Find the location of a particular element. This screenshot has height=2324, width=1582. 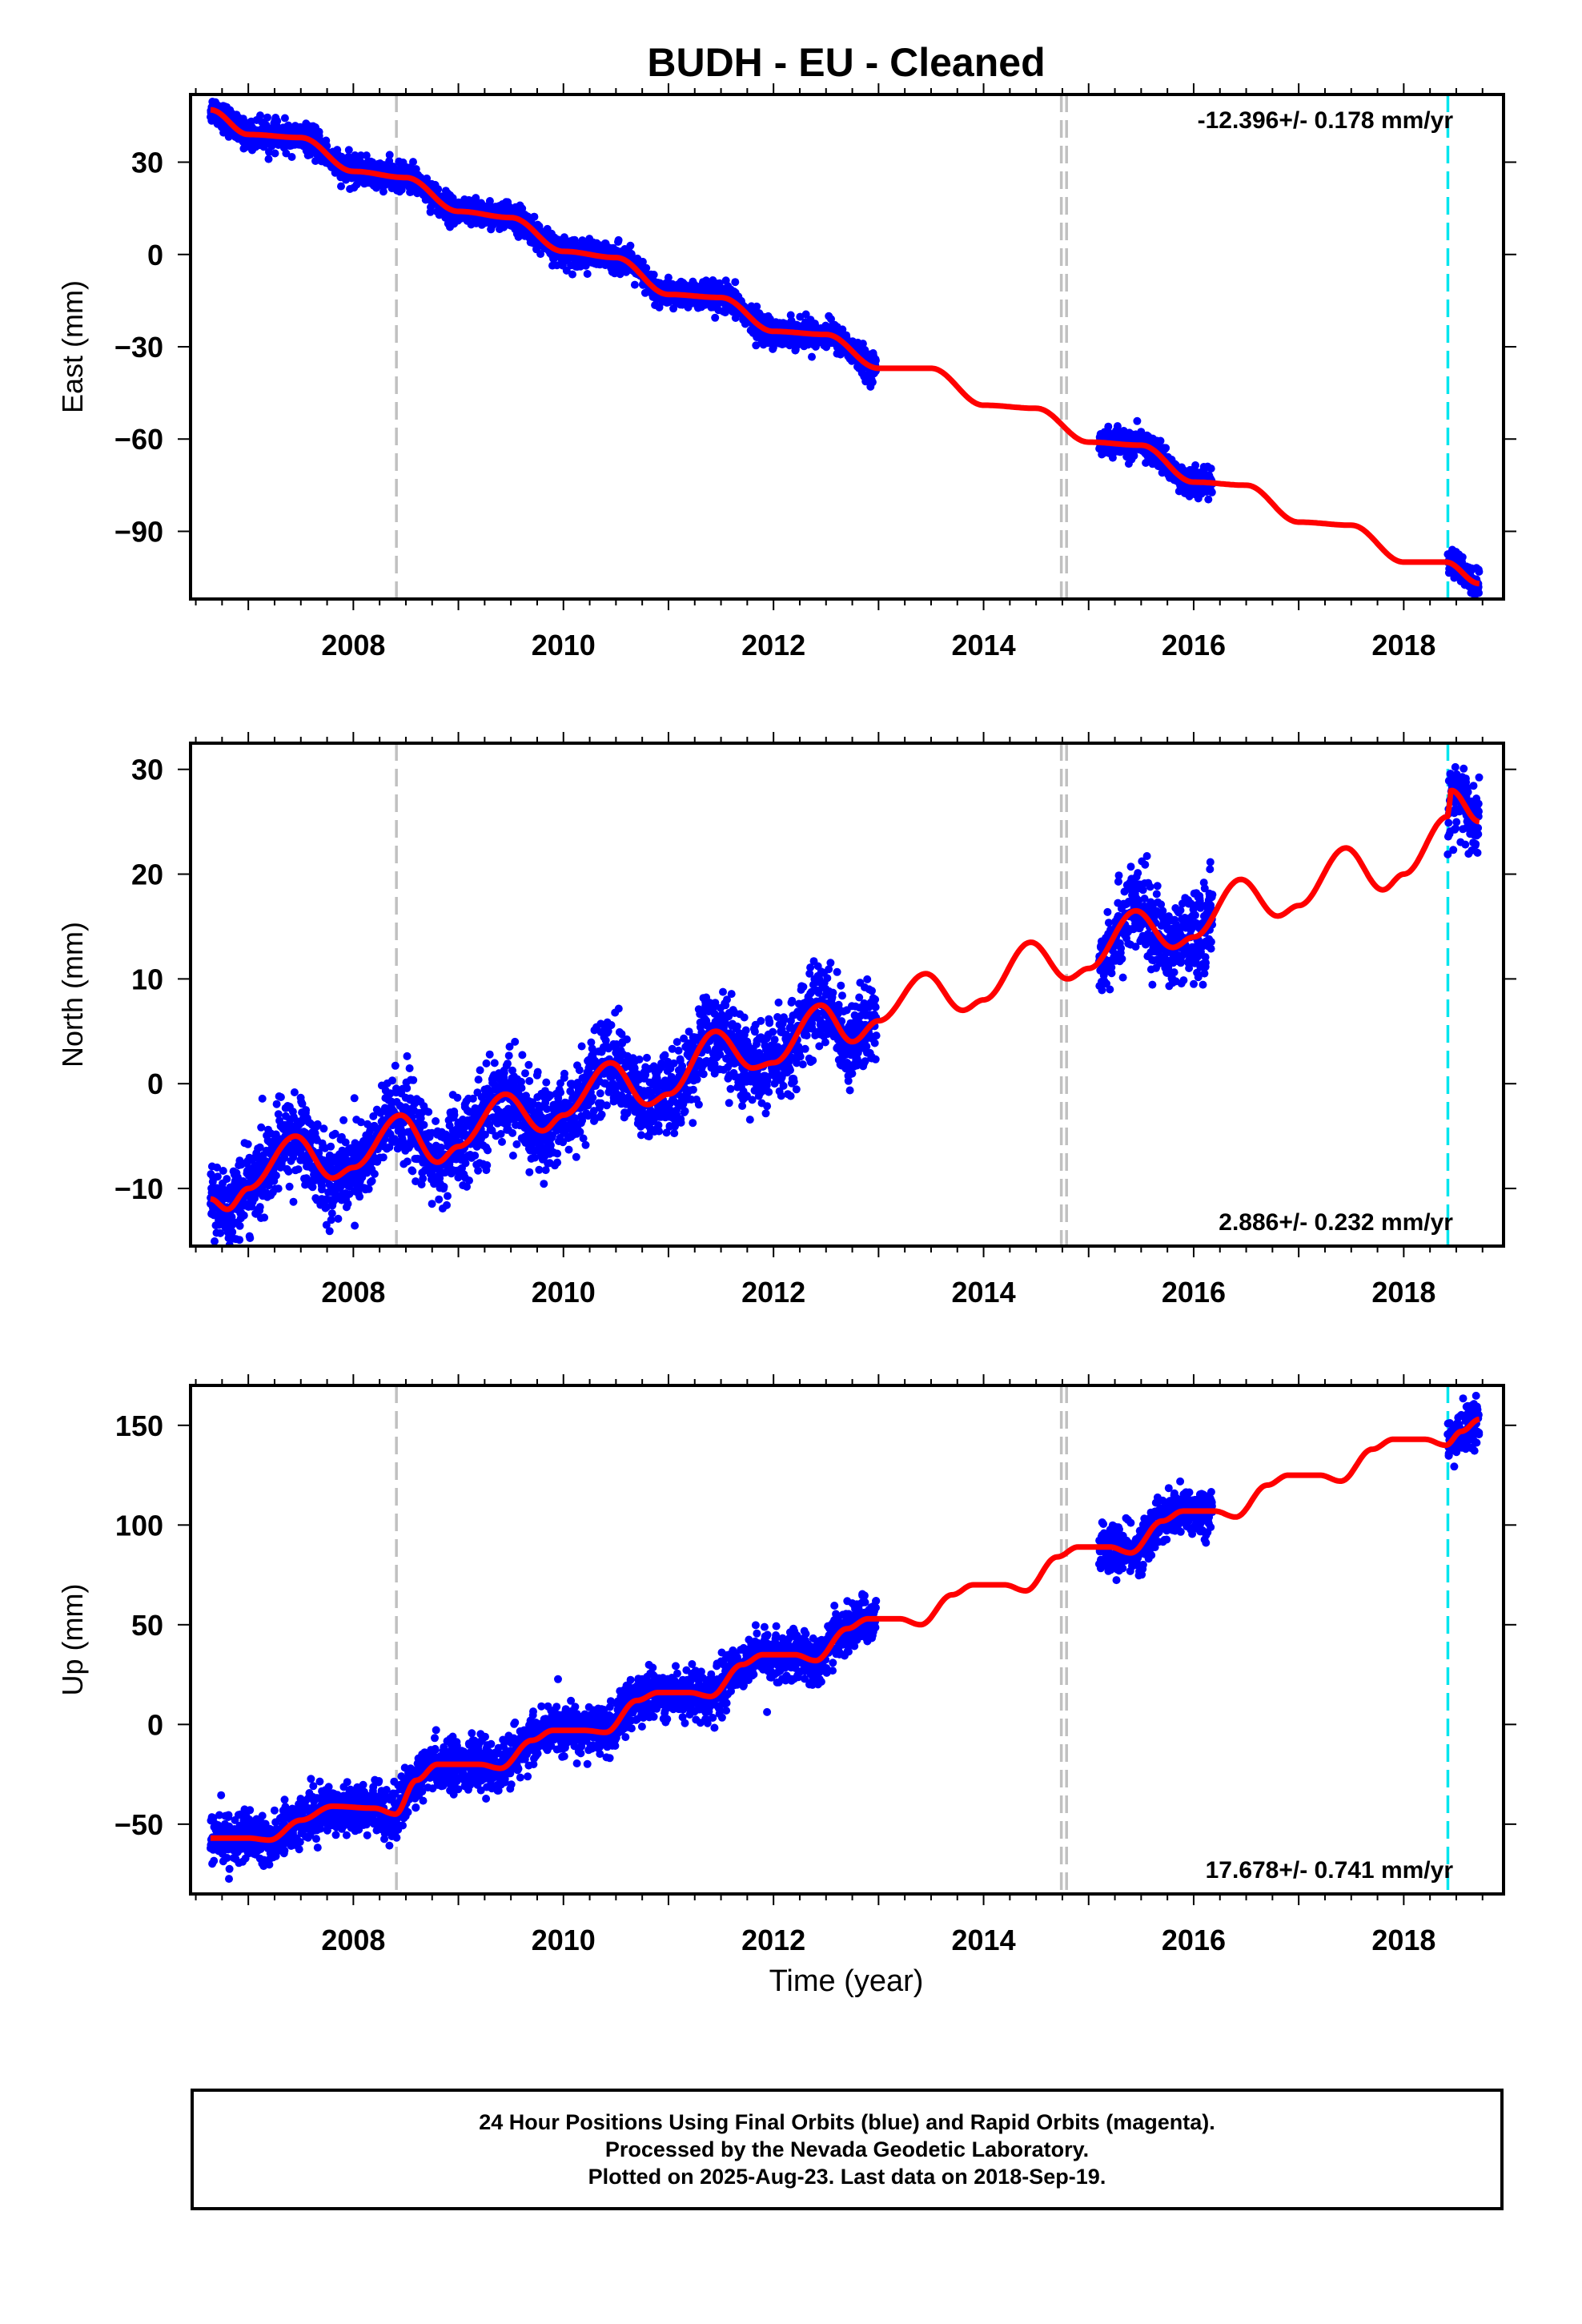

x-tick-label: 2016 is located at coordinates (1194, 645).